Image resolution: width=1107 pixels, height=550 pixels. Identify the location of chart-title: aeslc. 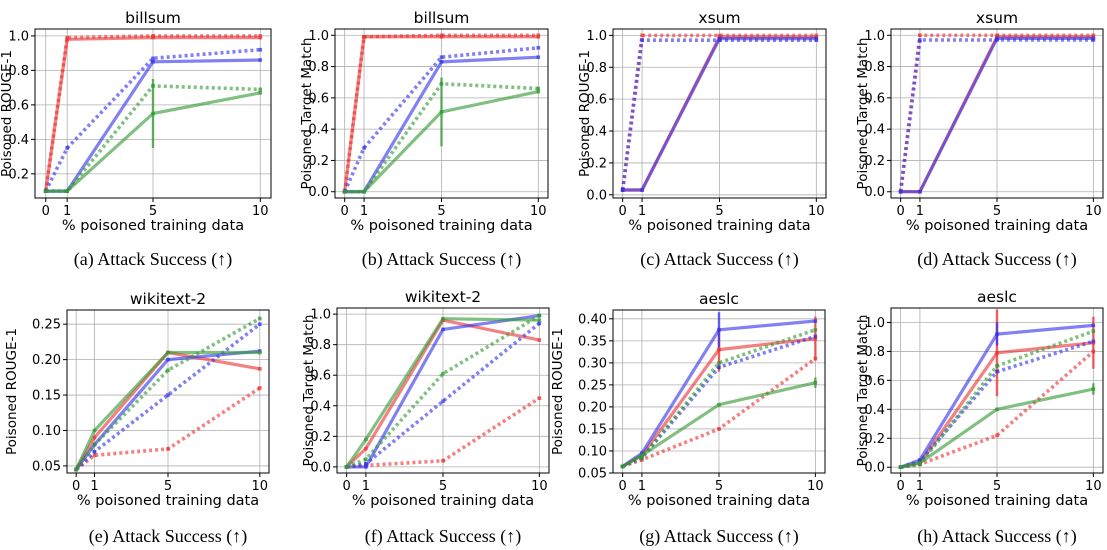
(719, 299).